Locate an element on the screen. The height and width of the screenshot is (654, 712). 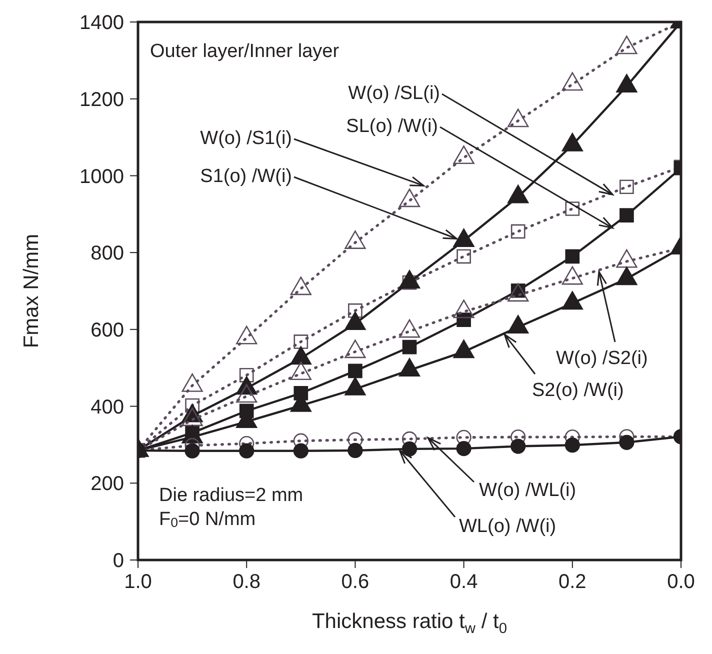
annotation: F$_{0}$=0 N/mm is located at coordinates (207, 519).